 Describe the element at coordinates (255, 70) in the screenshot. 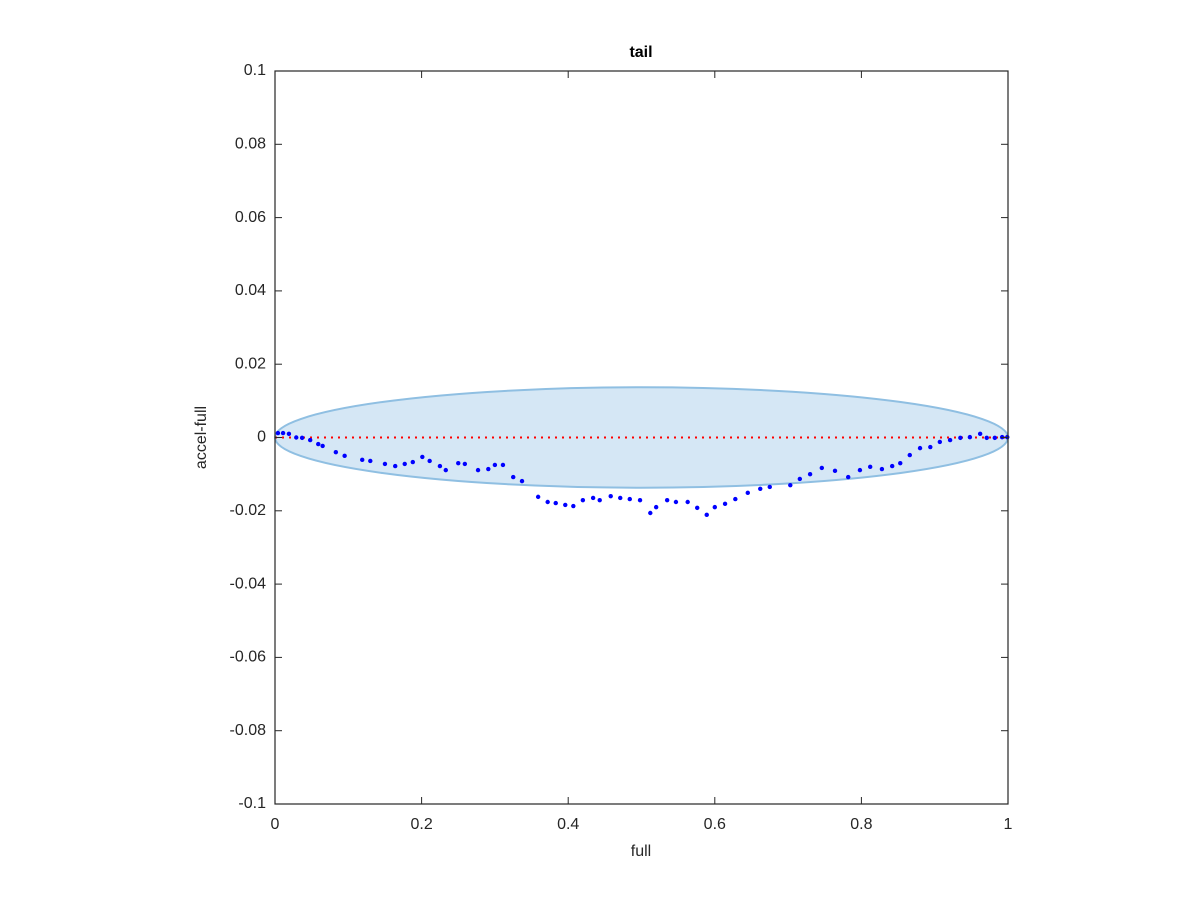

I see `y-tick-label: 0.1` at that location.